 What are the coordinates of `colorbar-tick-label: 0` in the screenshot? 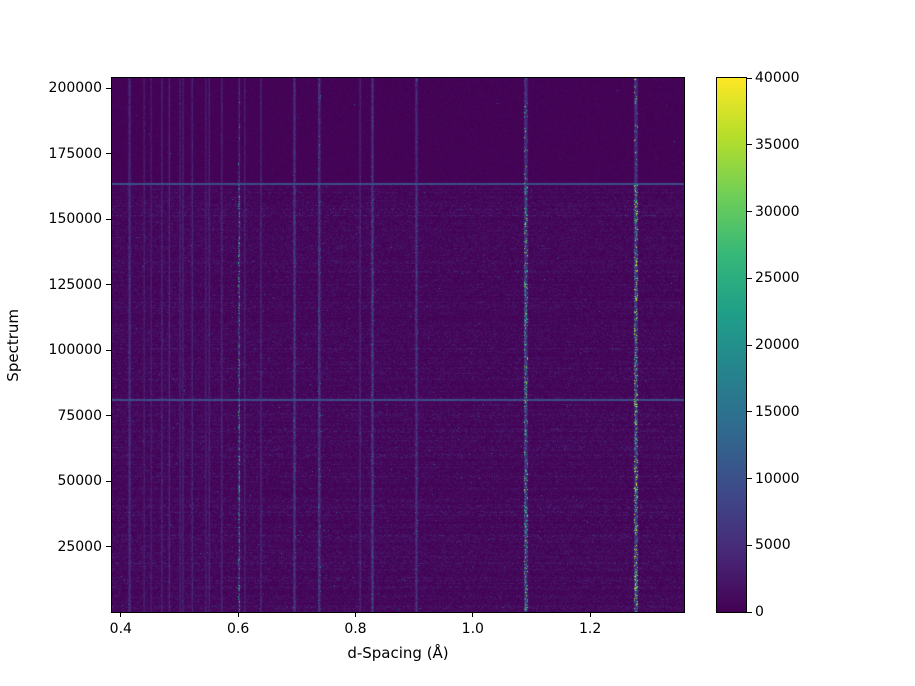 It's located at (759, 612).